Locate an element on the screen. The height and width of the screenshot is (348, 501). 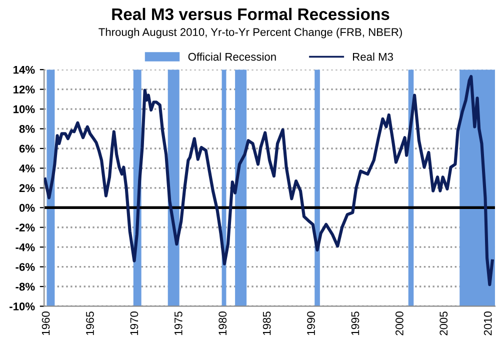
y-tick-label: -10% is located at coordinates (22, 306).